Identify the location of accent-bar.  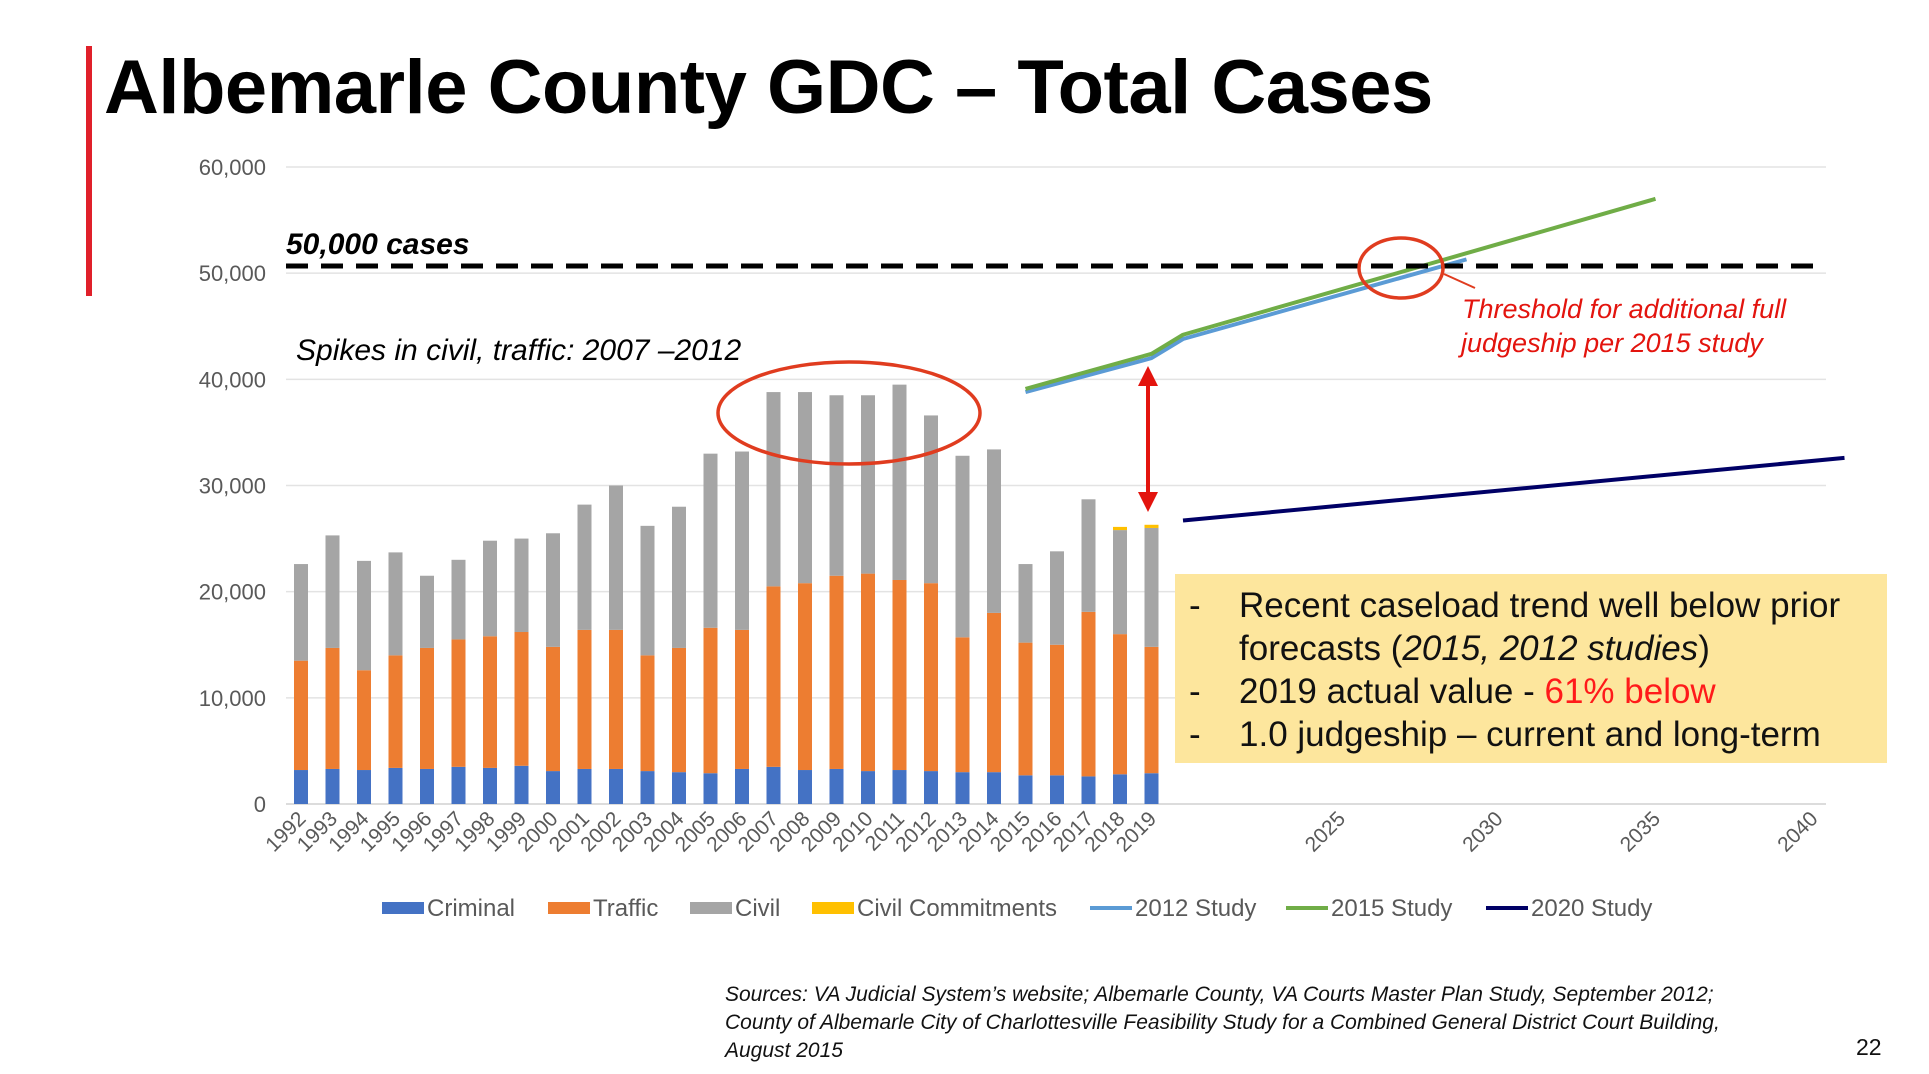
(89, 171).